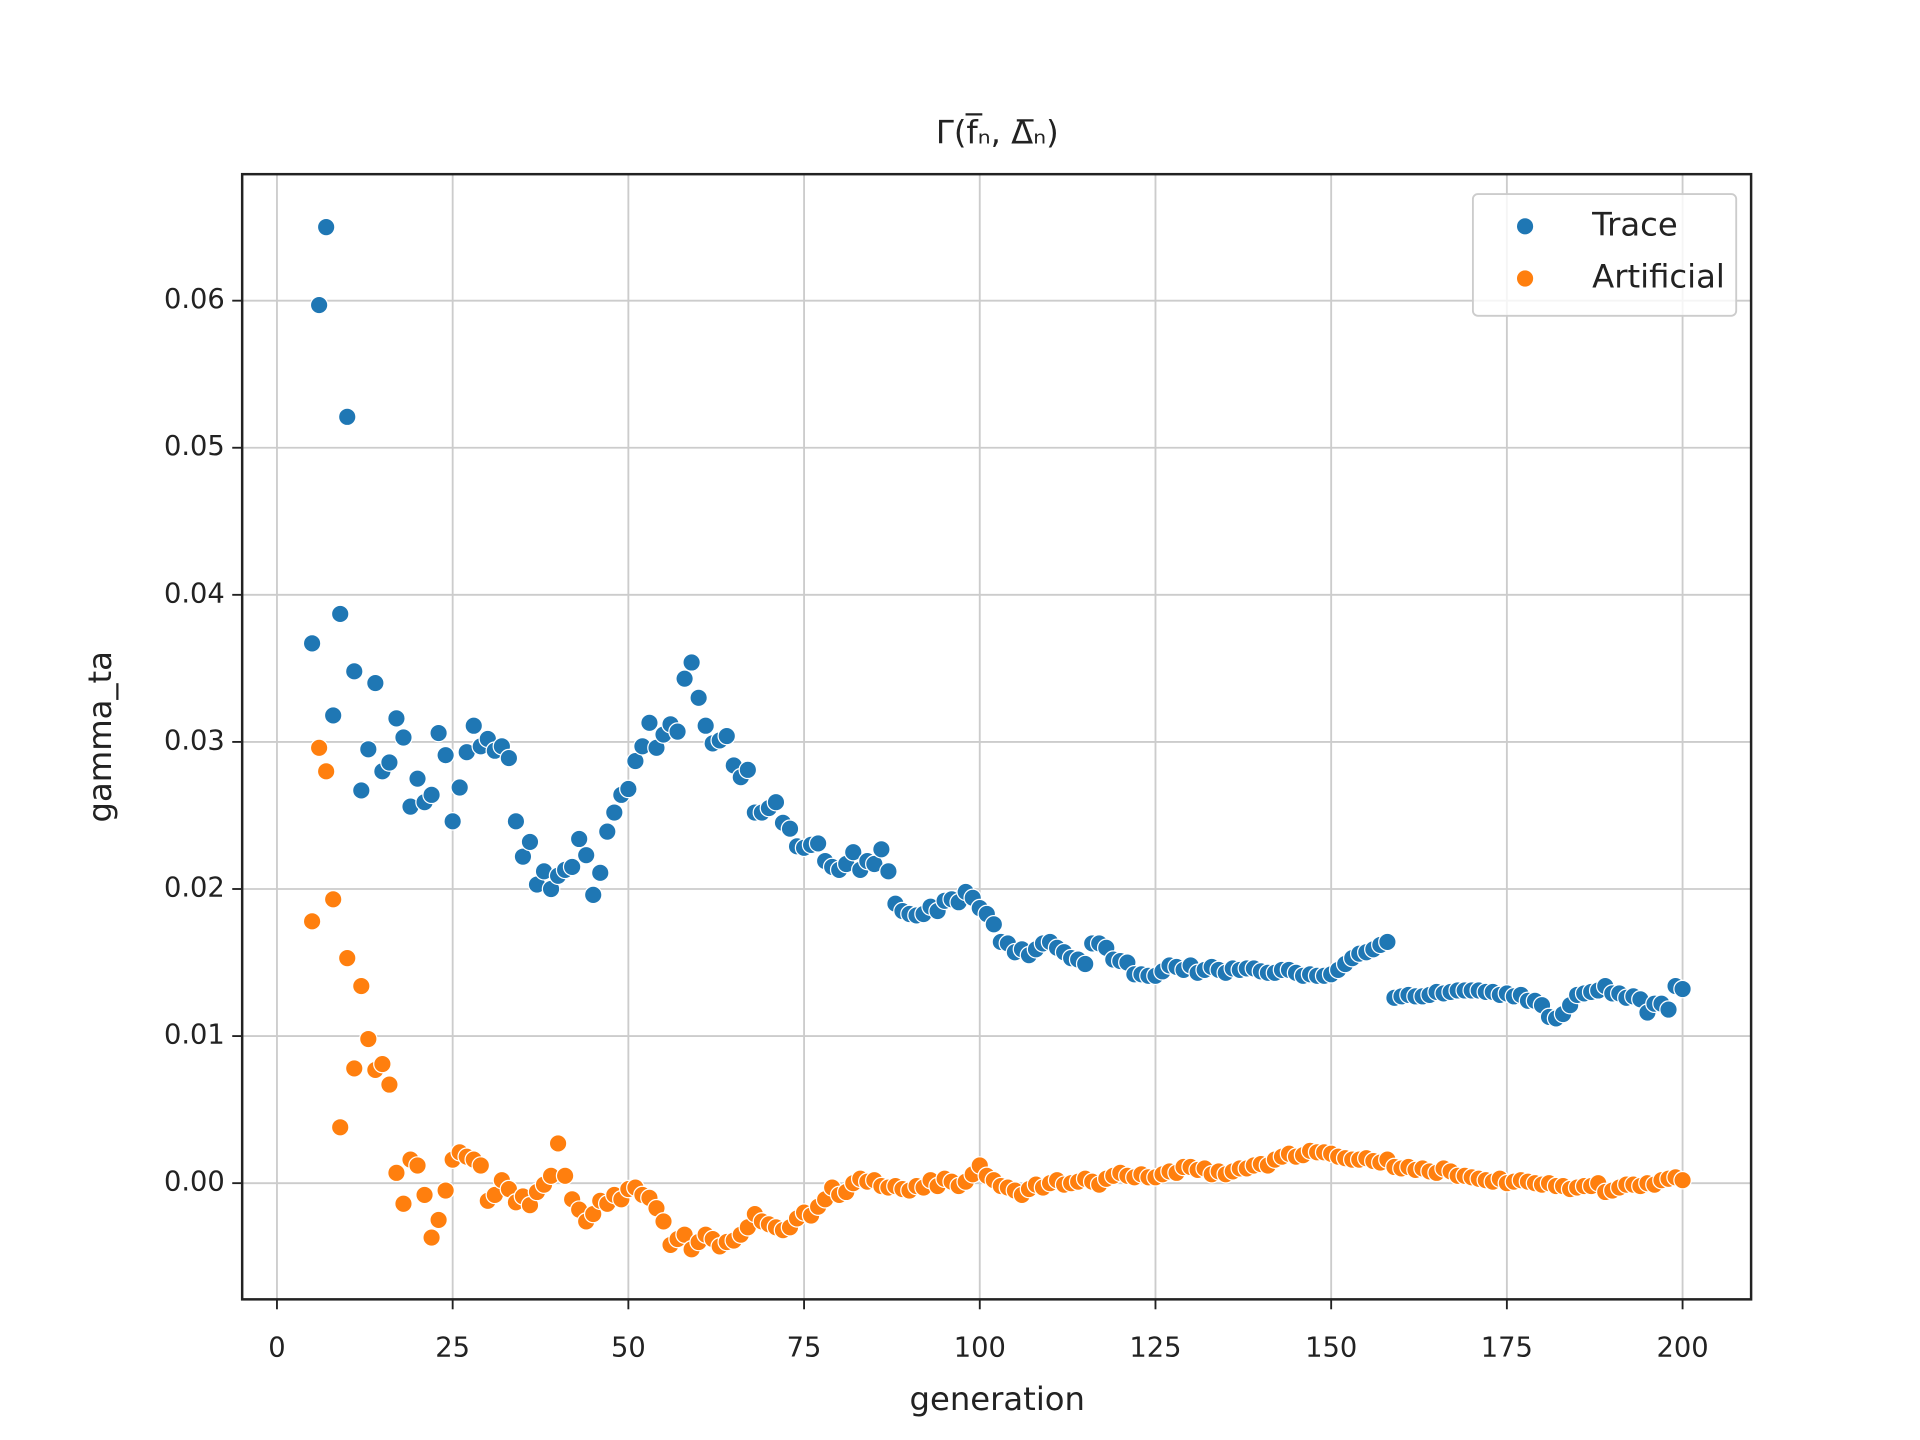 The image size is (1920, 1440). I want to click on legend-box, so click(1604, 255).